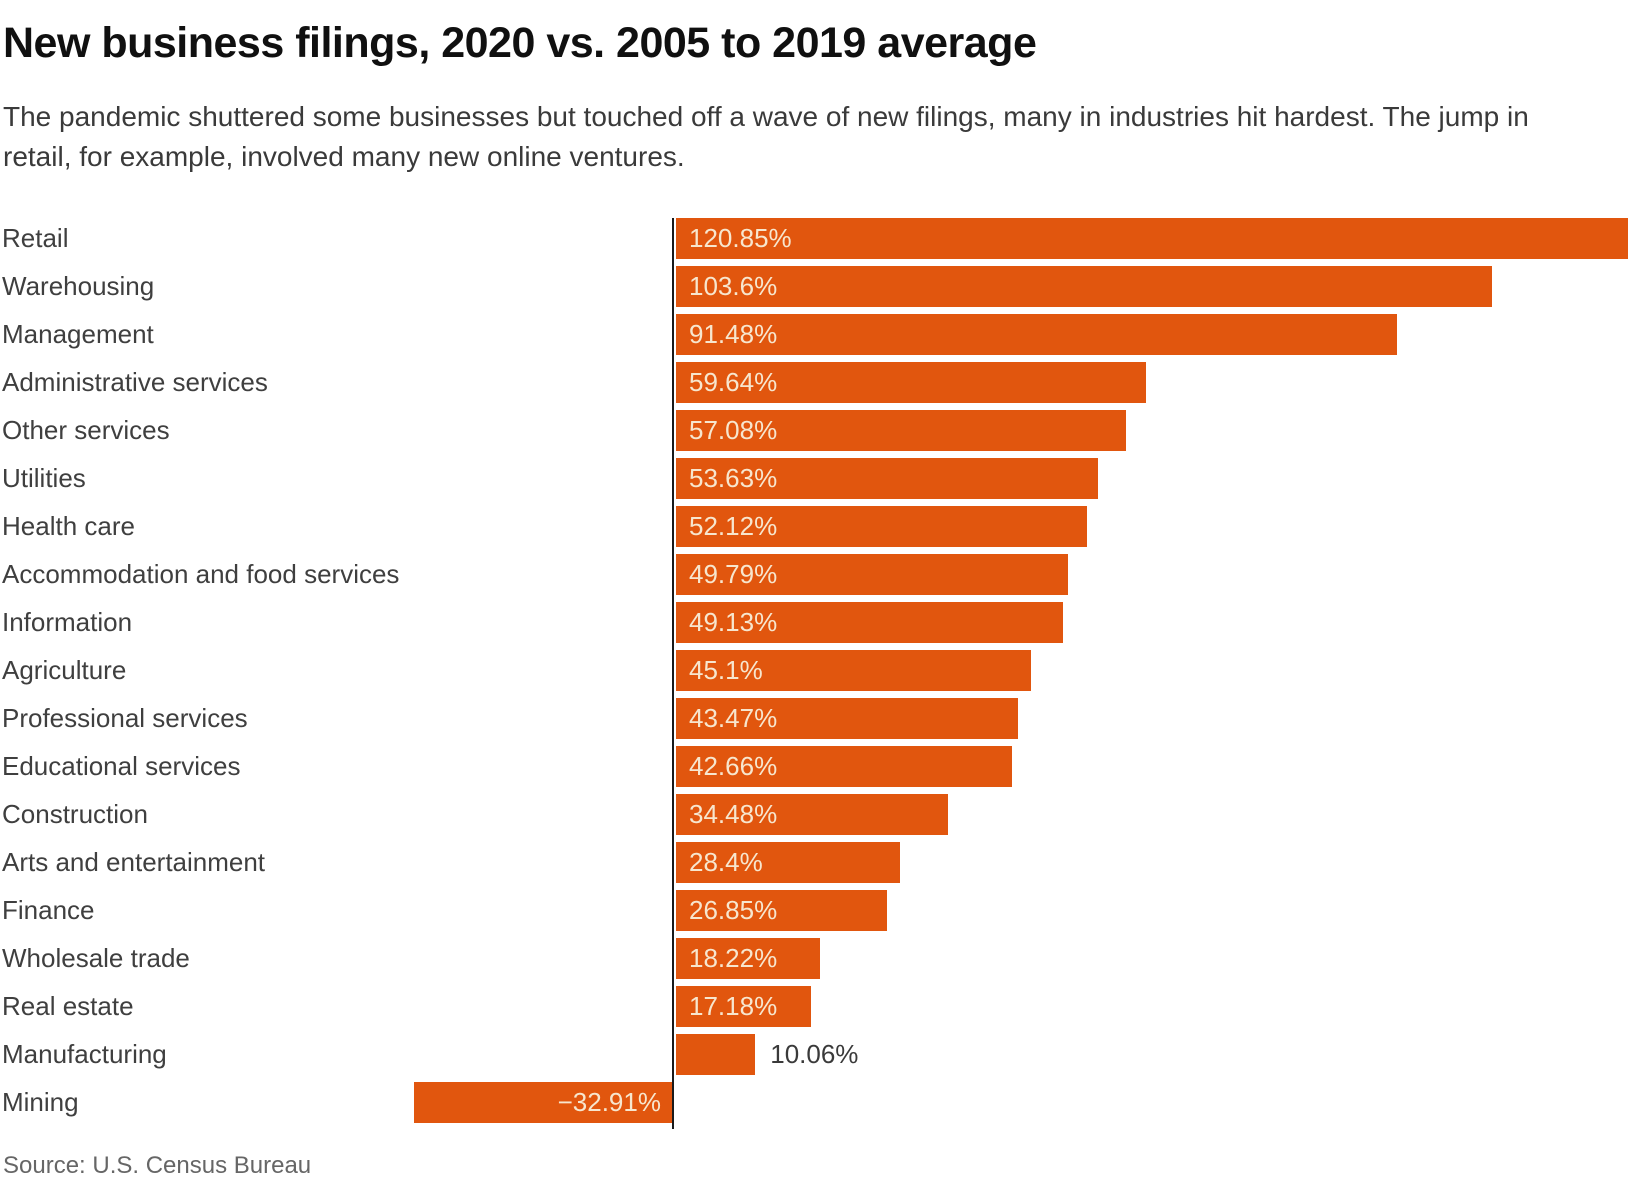 The image size is (1630, 1200). What do you see at coordinates (64, 670) in the screenshot?
I see `category-label: Agriculture` at bounding box center [64, 670].